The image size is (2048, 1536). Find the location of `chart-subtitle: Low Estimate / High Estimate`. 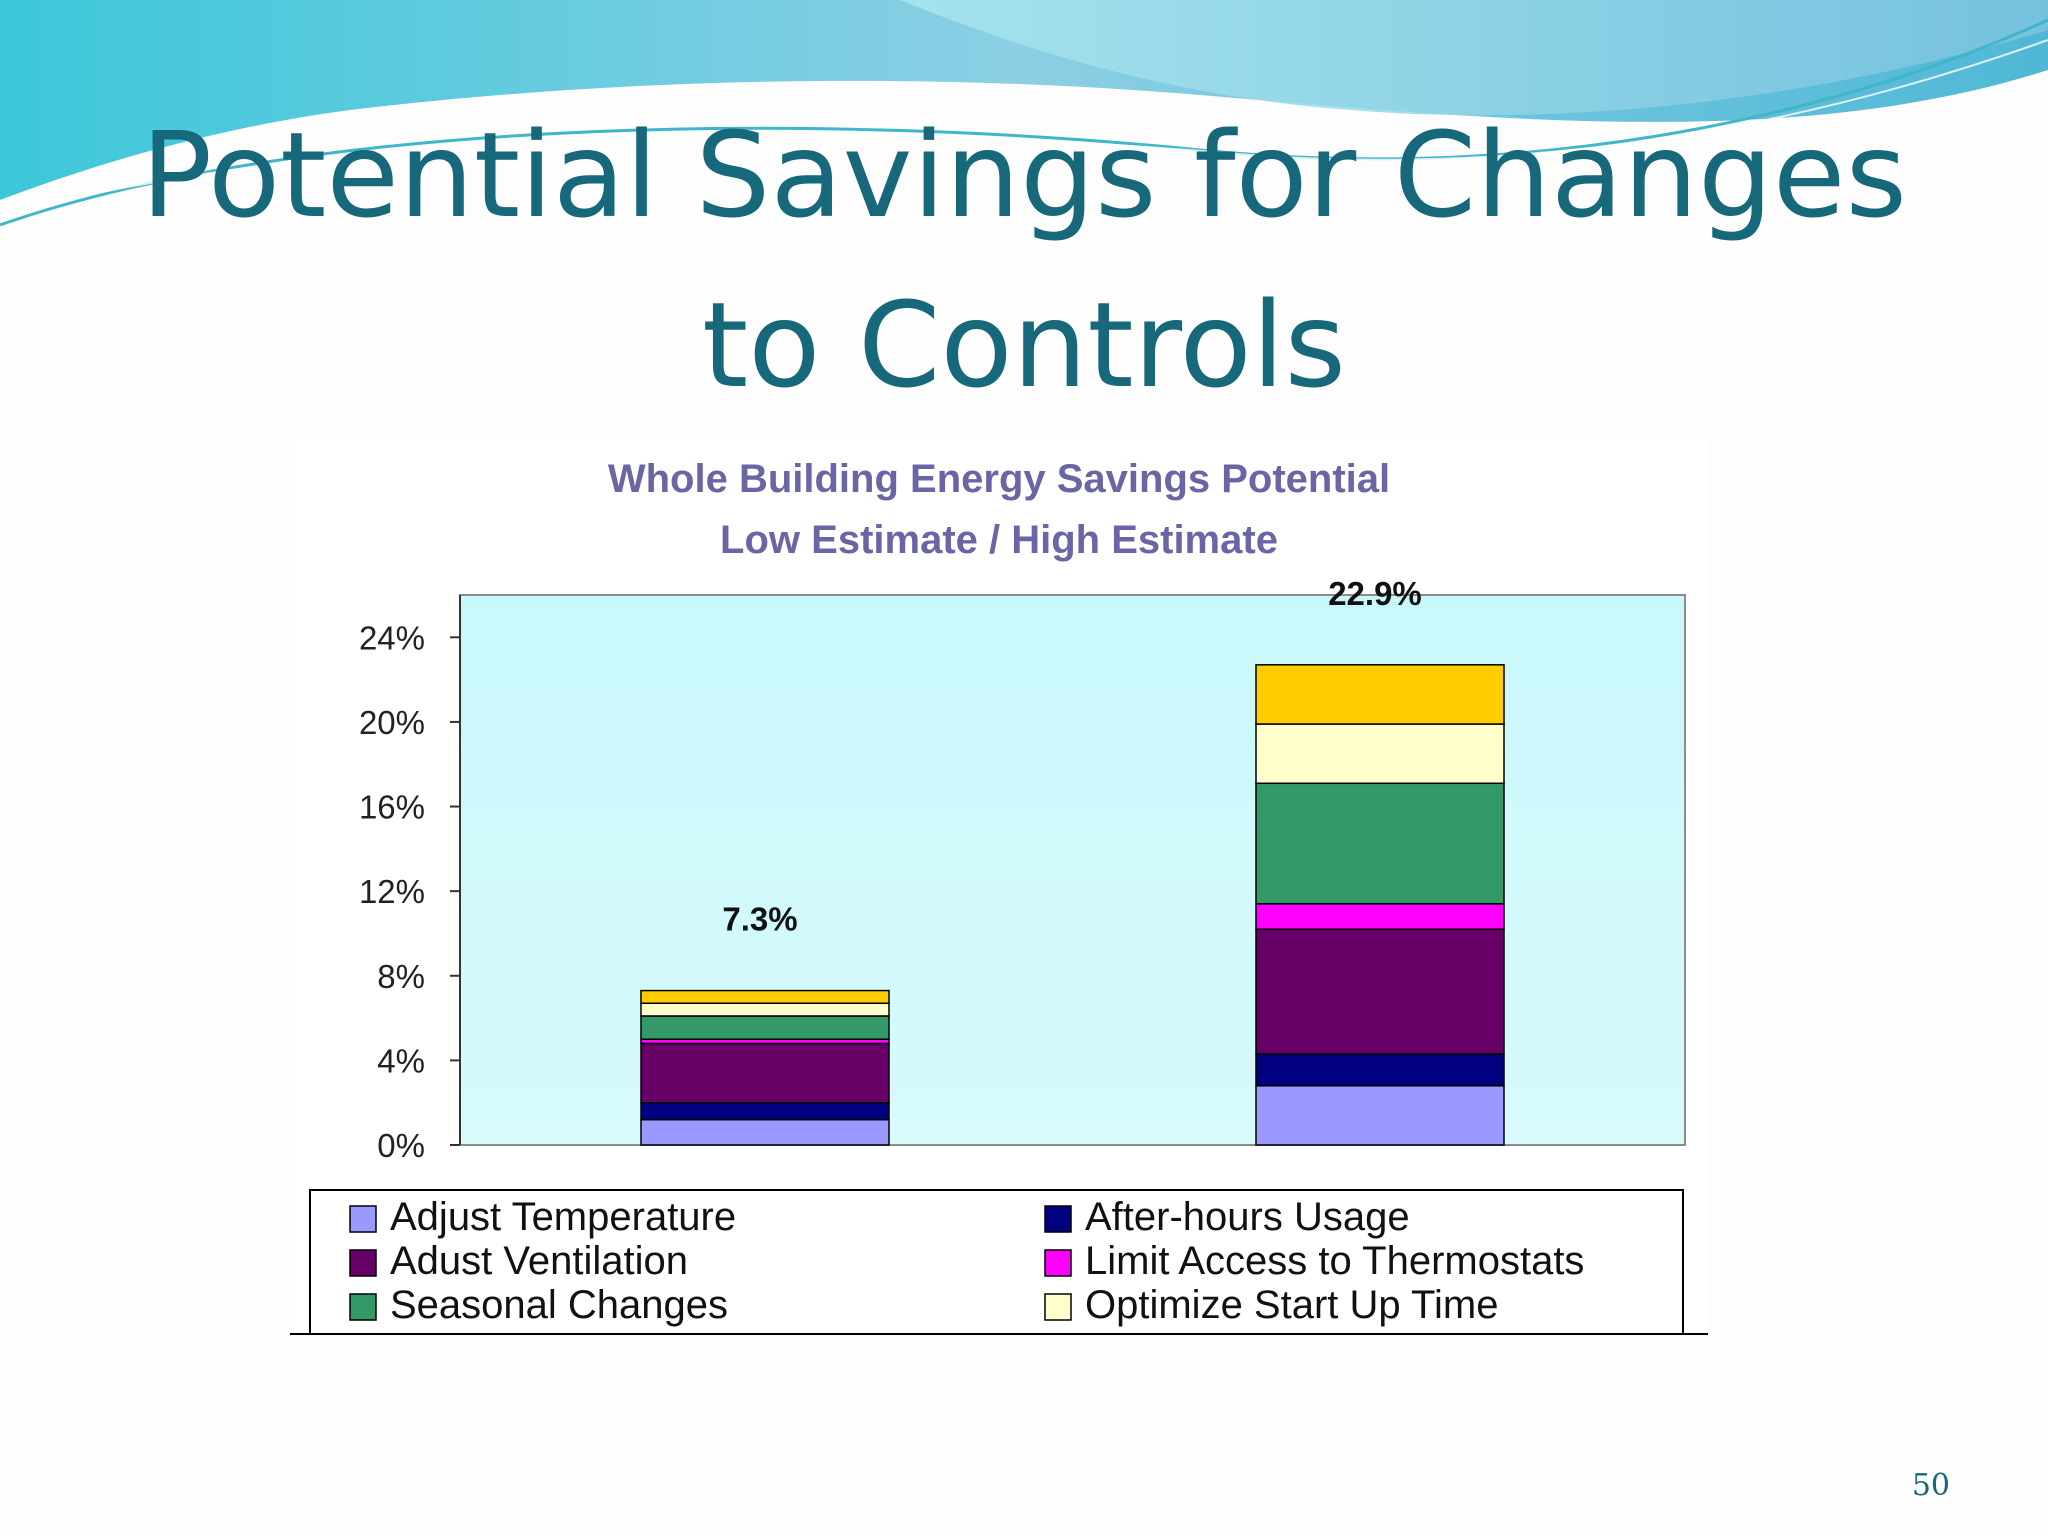

chart-subtitle: Low Estimate / High Estimate is located at coordinates (999, 540).